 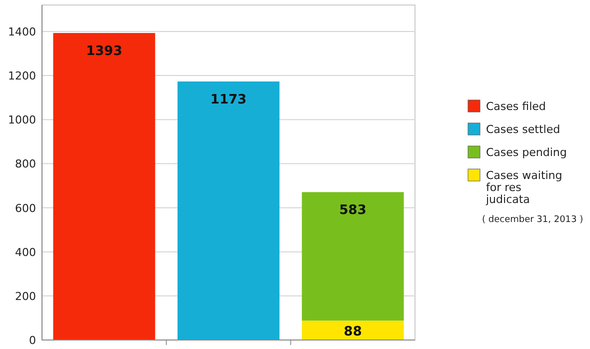 I want to click on y-tick-label: 1000, so click(x=22, y=120).